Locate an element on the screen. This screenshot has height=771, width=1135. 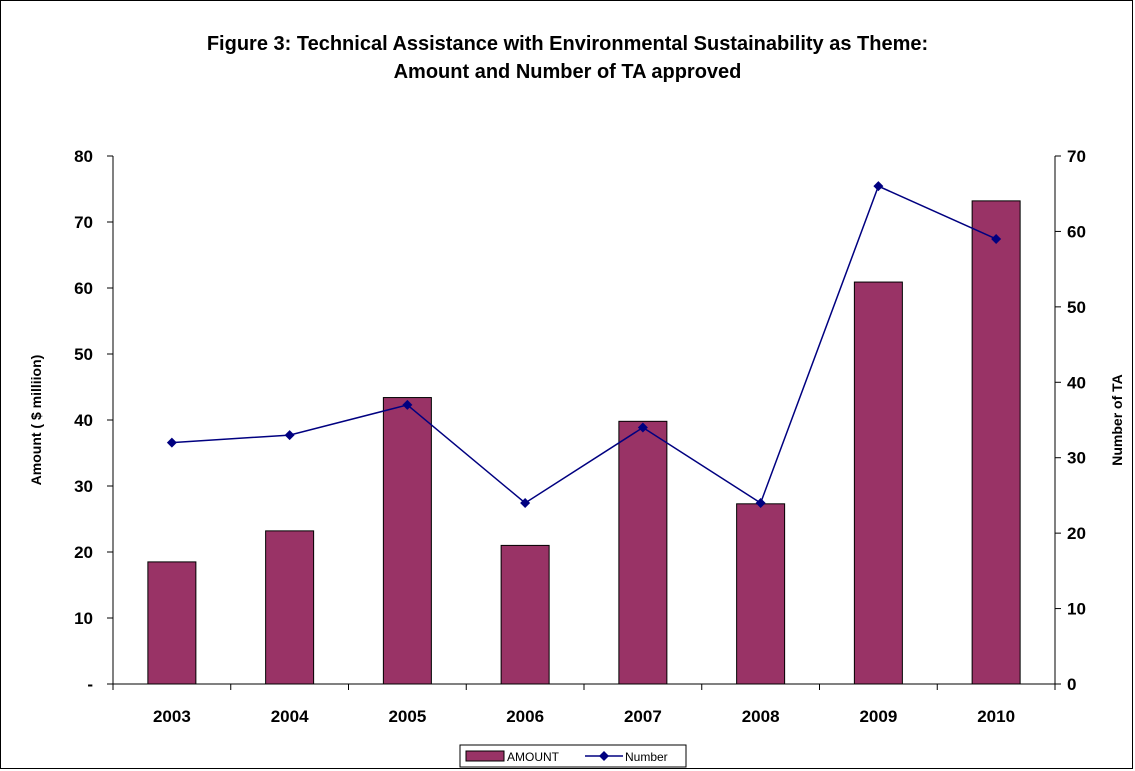
x-tick-label: 2004 is located at coordinates (290, 716).